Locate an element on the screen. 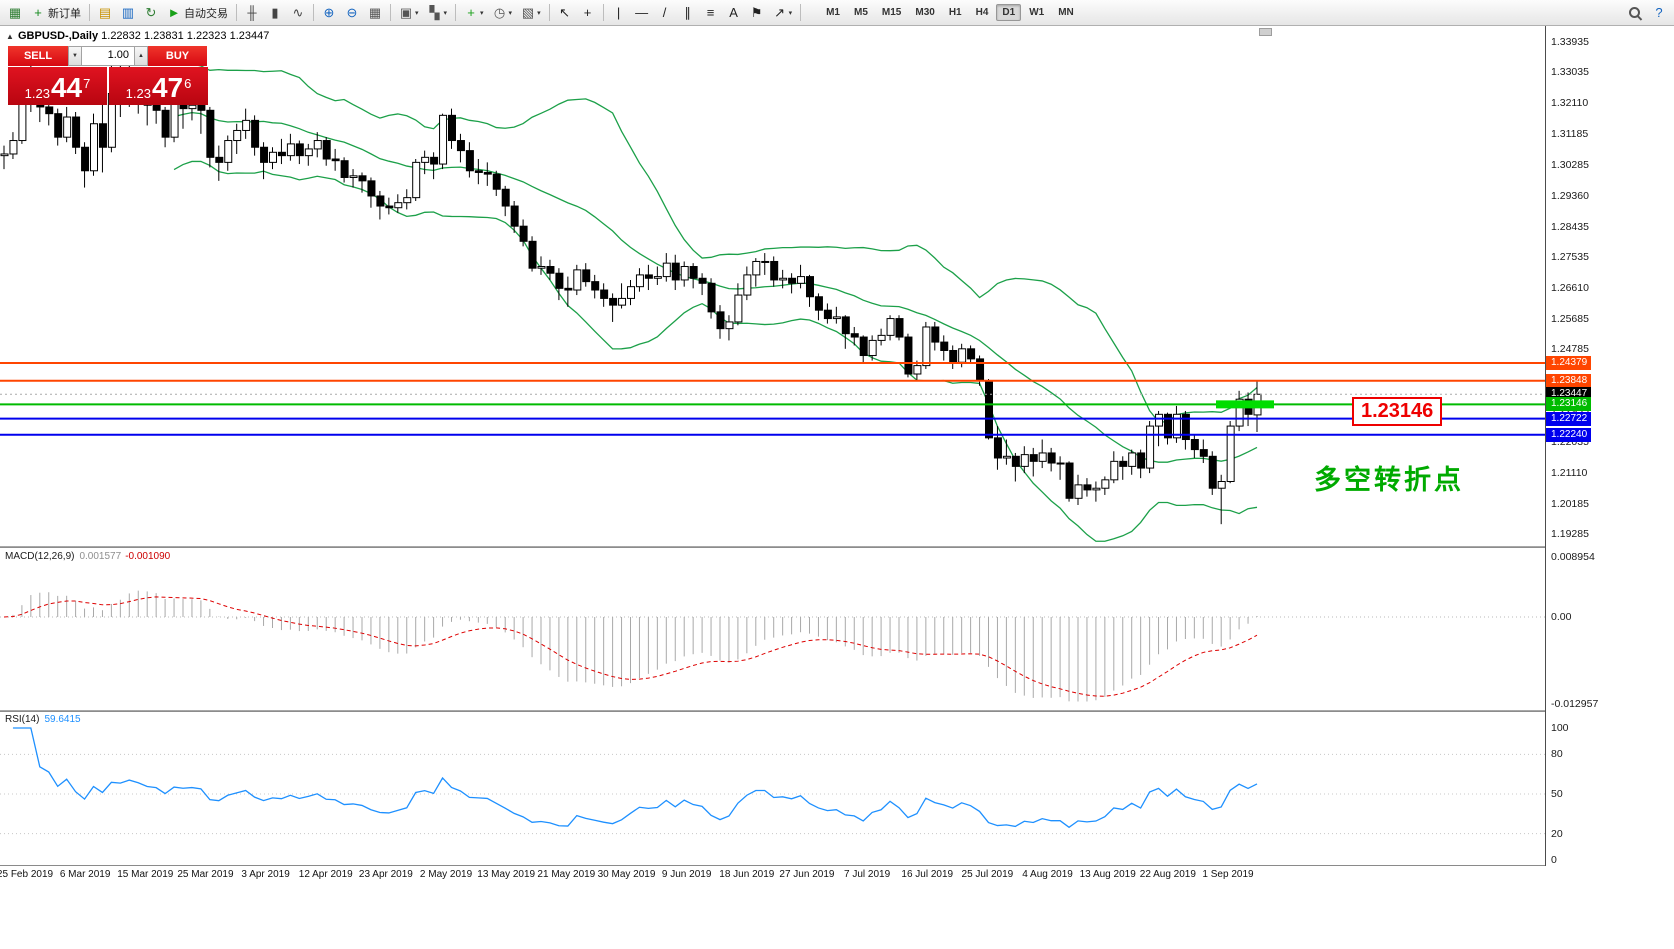  market-watch-icon: ▥ is located at coordinates (128, 13).